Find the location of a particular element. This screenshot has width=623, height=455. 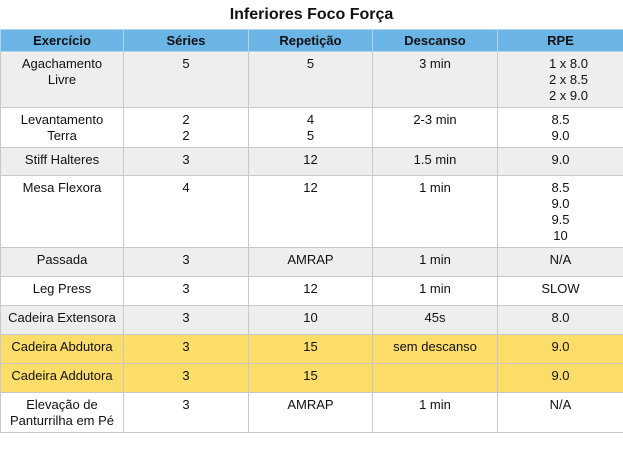

cell-repeticao: 15 is located at coordinates (310, 378).